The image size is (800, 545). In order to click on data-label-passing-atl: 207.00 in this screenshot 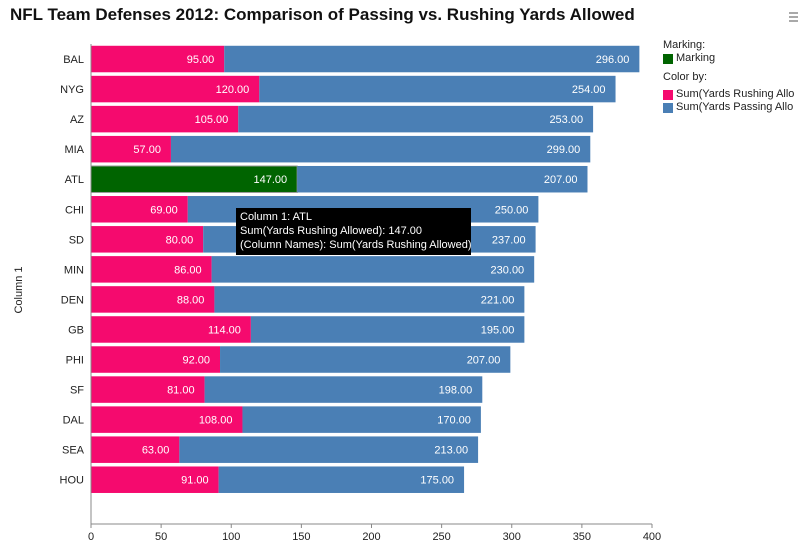, I will do `click(561, 180)`.